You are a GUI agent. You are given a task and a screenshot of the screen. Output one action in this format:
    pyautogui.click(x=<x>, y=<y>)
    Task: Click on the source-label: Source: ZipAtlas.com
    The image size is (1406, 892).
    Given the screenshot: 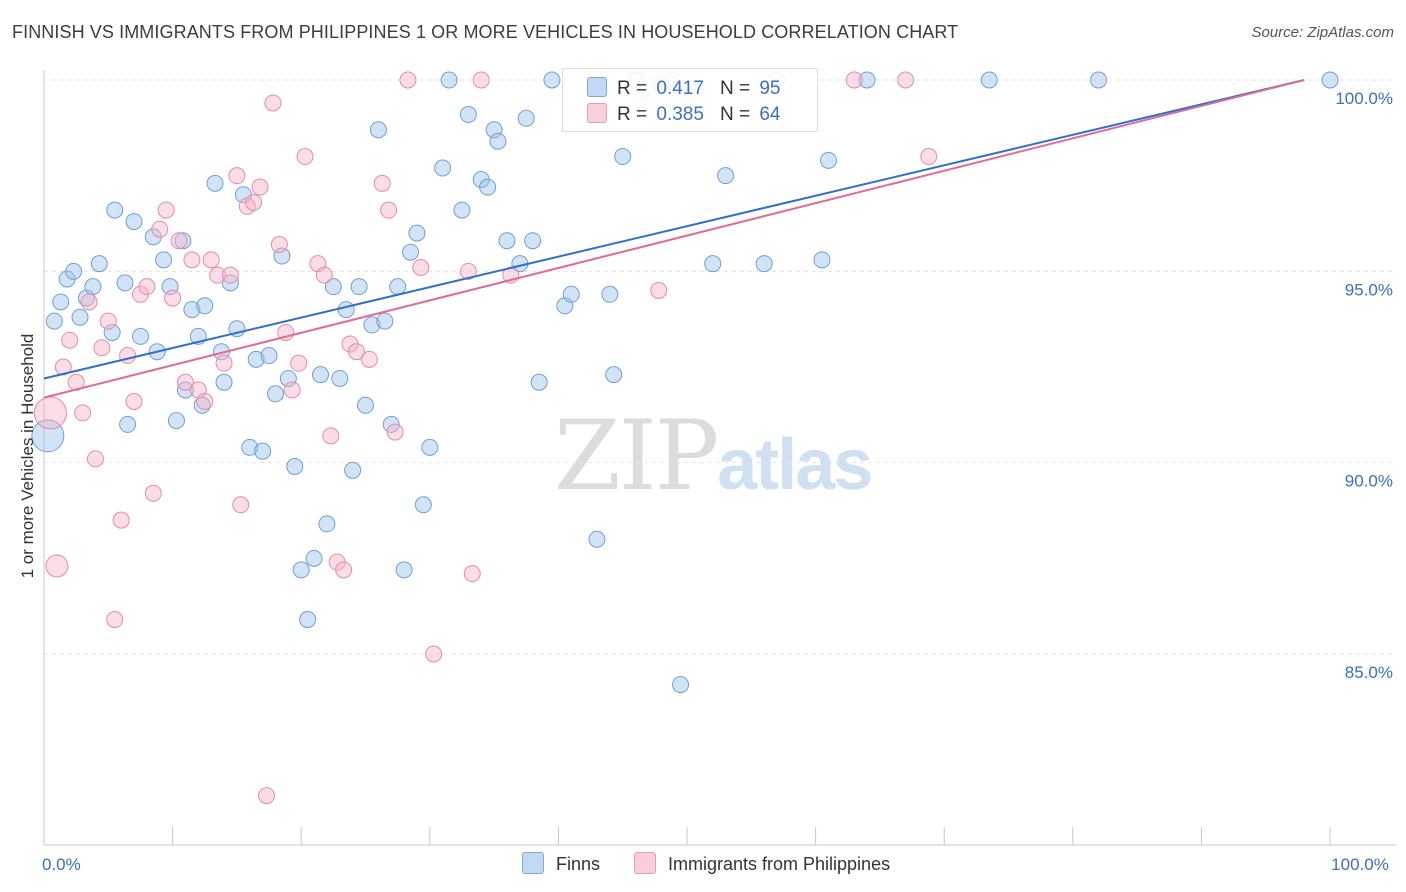 What is the action you would take?
    pyautogui.click(x=1322, y=32)
    